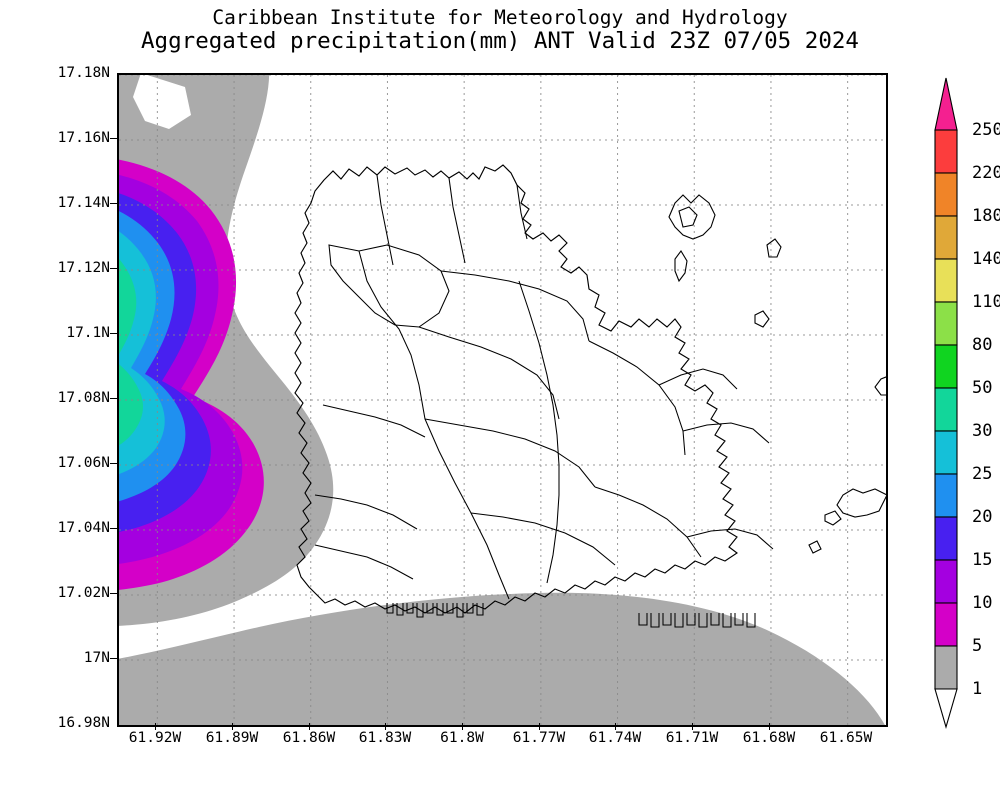  What do you see at coordinates (777, 374) in the screenshot?
I see `offshore-islets` at bounding box center [777, 374].